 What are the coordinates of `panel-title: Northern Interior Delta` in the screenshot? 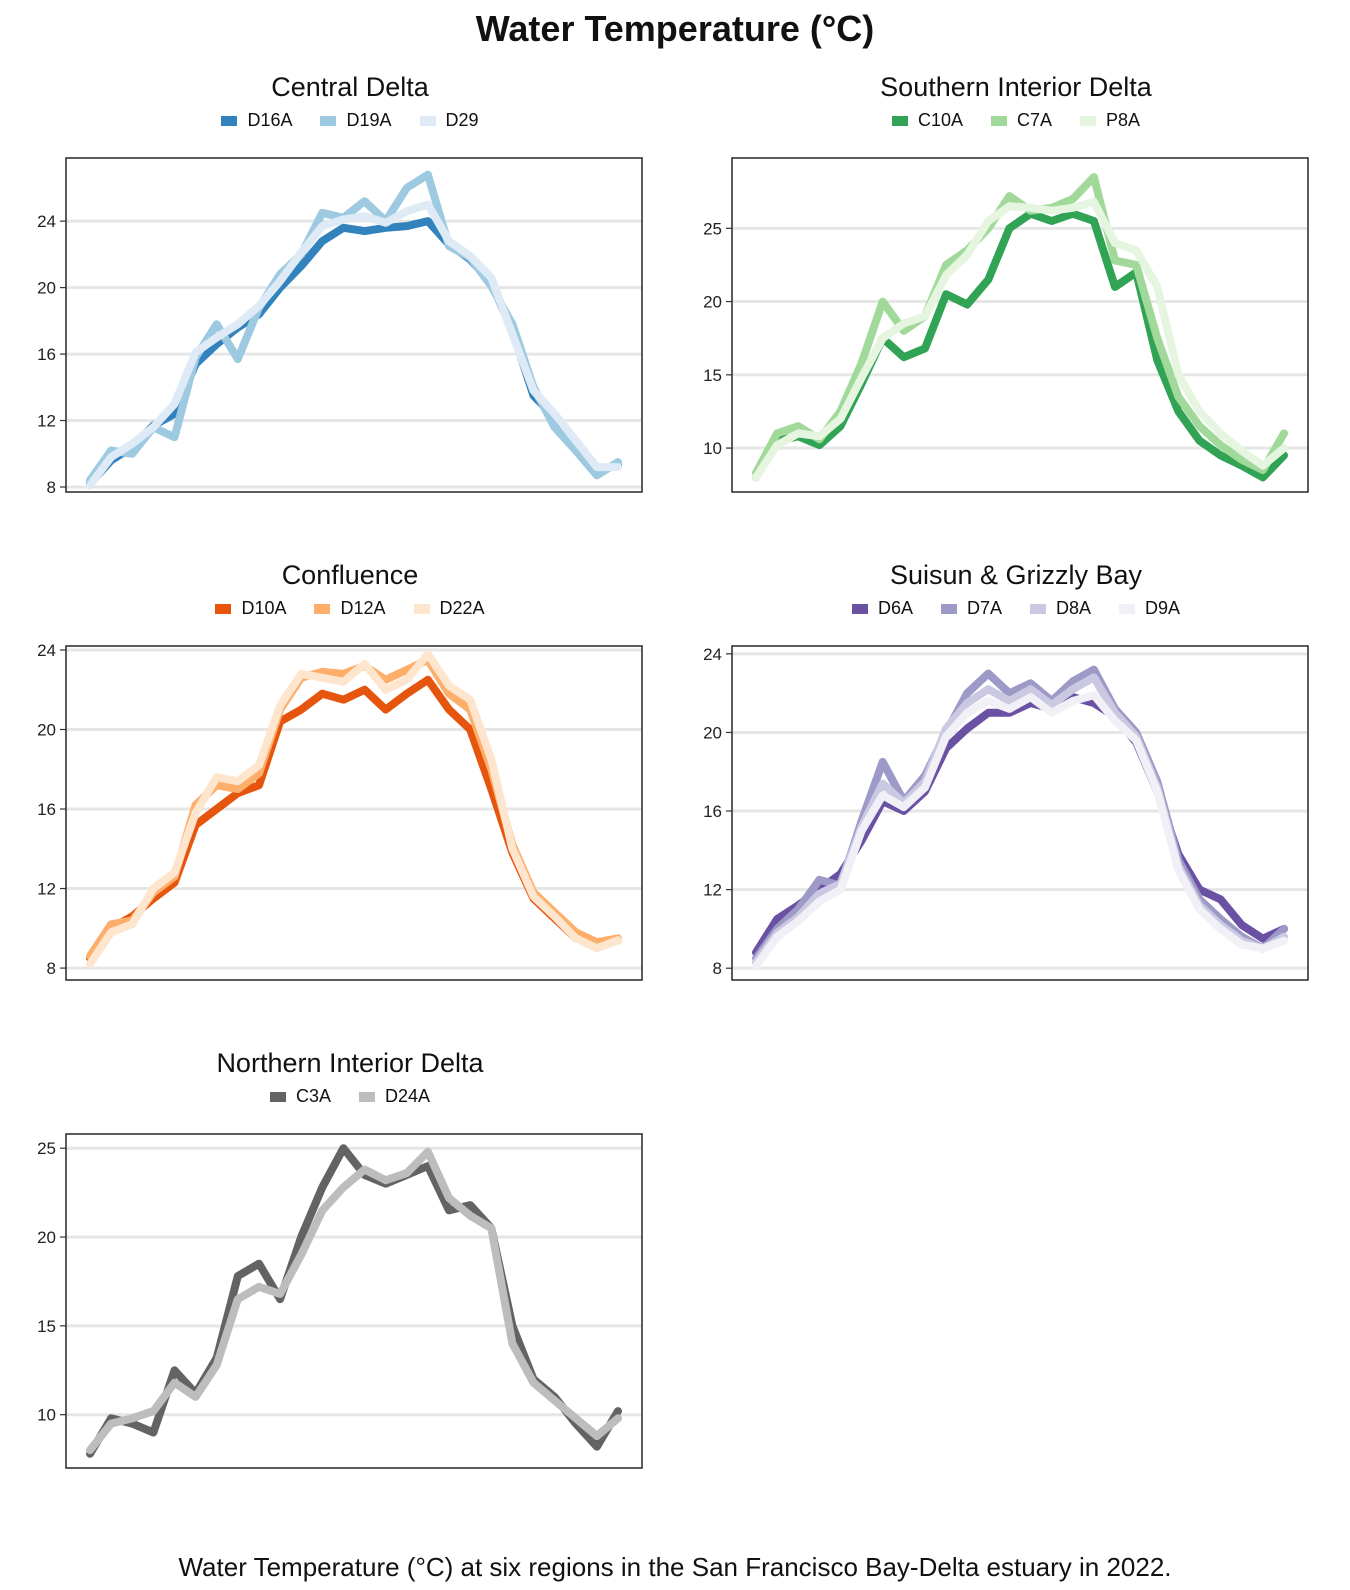 It's located at (350, 1063).